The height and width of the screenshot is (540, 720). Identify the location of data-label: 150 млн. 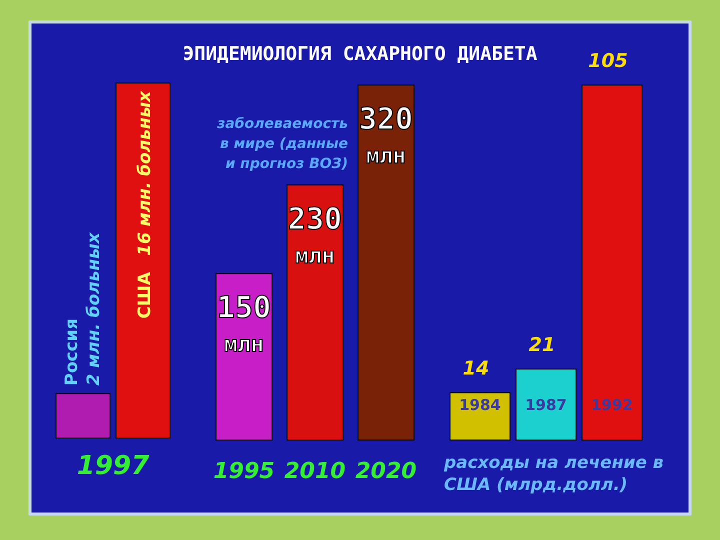
(244, 324).